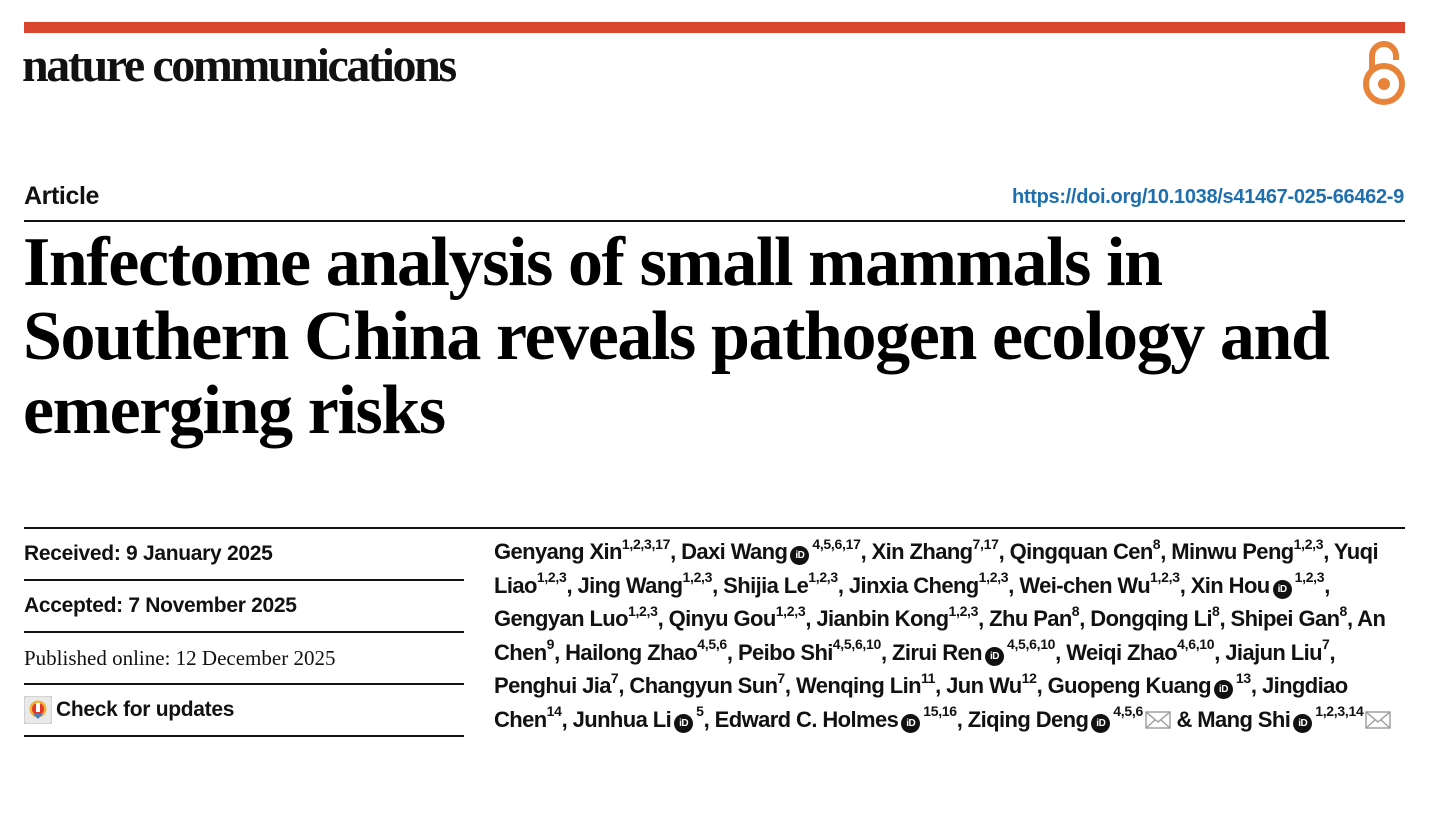 This screenshot has width=1430, height=828. I want to click on author-name: Penghui Jia, so click(552, 685).